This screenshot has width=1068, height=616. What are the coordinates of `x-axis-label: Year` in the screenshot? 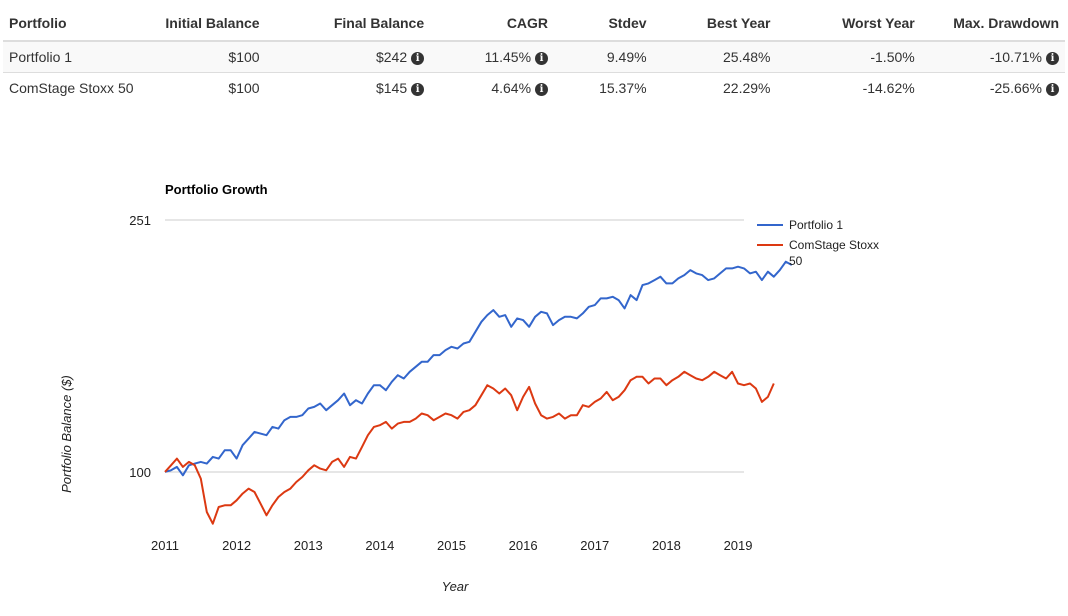 It's located at (455, 586).